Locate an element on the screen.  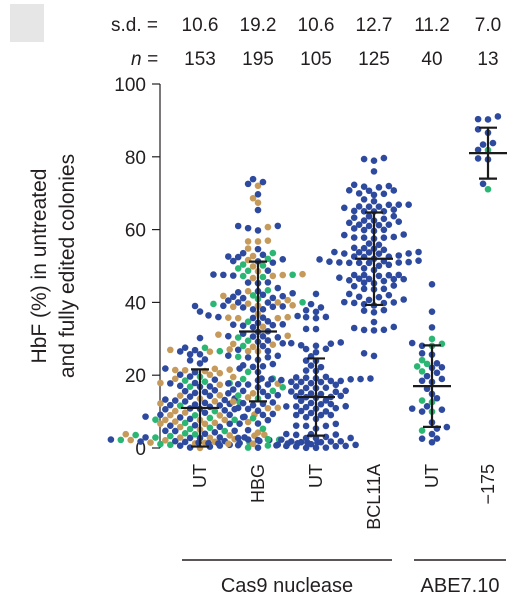
sd-value: 10.6 is located at coordinates (200, 25).